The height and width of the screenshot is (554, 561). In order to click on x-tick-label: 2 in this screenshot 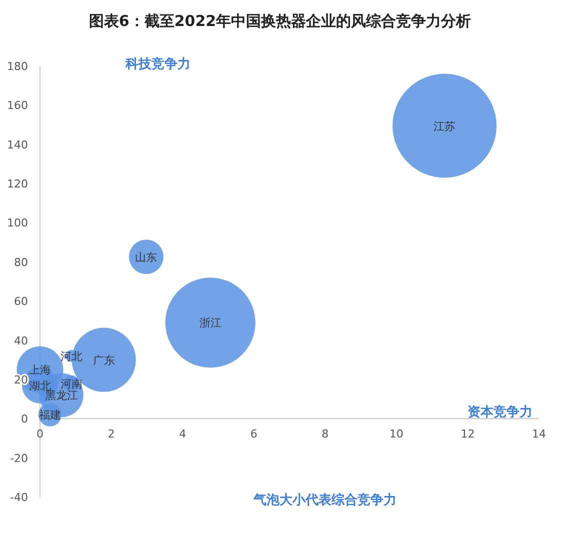, I will do `click(111, 434)`.